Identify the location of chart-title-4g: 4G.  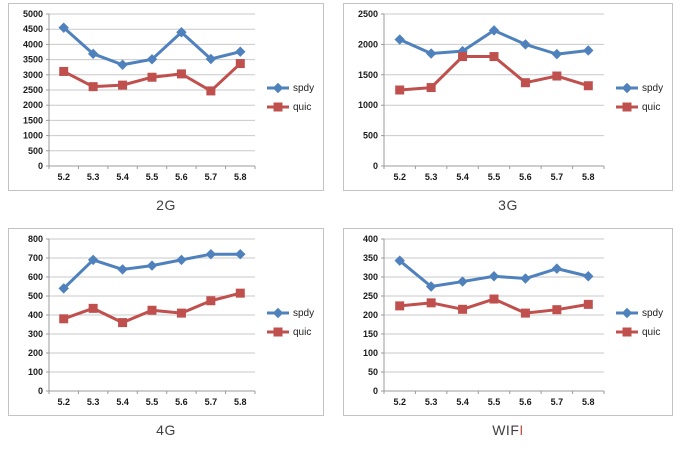
(166, 430).